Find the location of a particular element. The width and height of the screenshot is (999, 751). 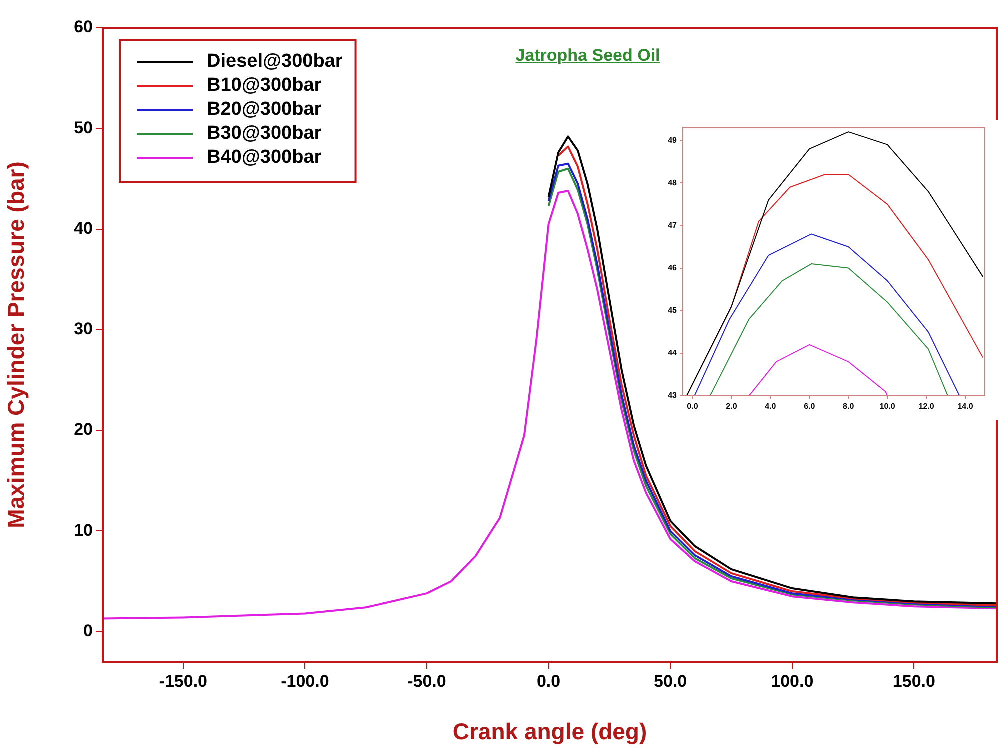

legend-label: B30@300bar is located at coordinates (264, 133).